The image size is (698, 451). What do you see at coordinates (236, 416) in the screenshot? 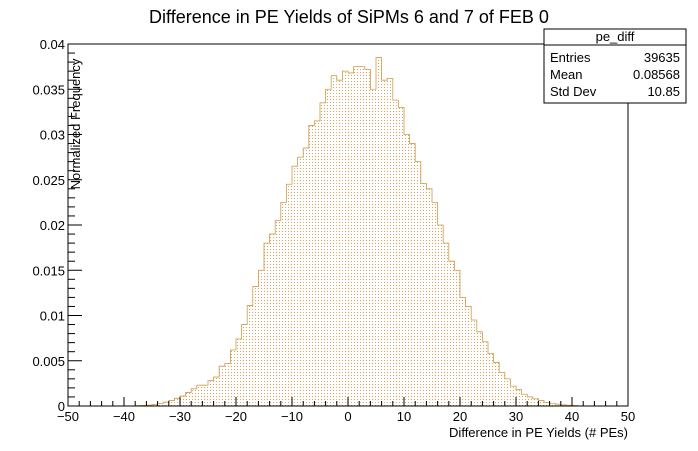
I see `x-tick-label: −20` at bounding box center [236, 416].